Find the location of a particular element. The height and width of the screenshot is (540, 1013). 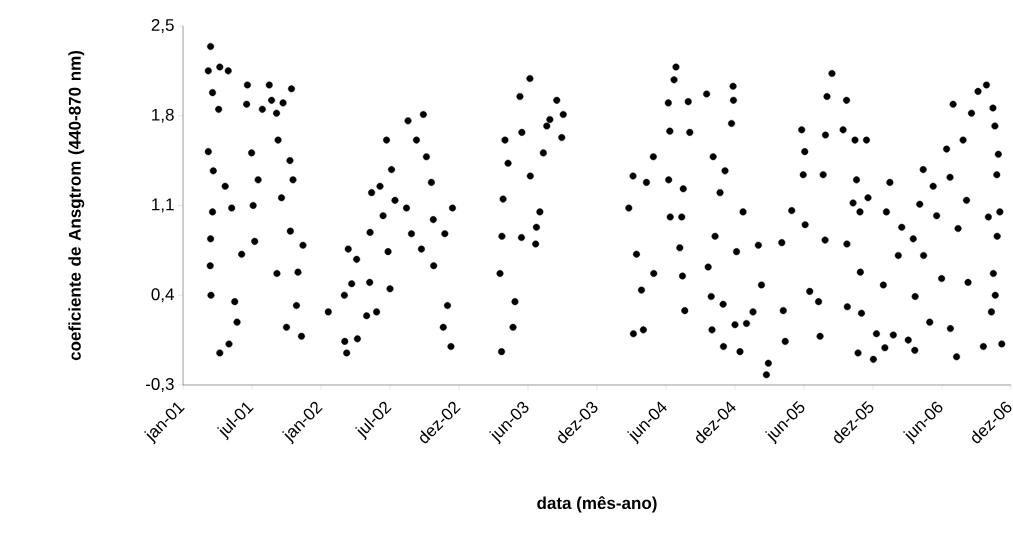

y-tick-label: 1,1 is located at coordinates (163, 205).